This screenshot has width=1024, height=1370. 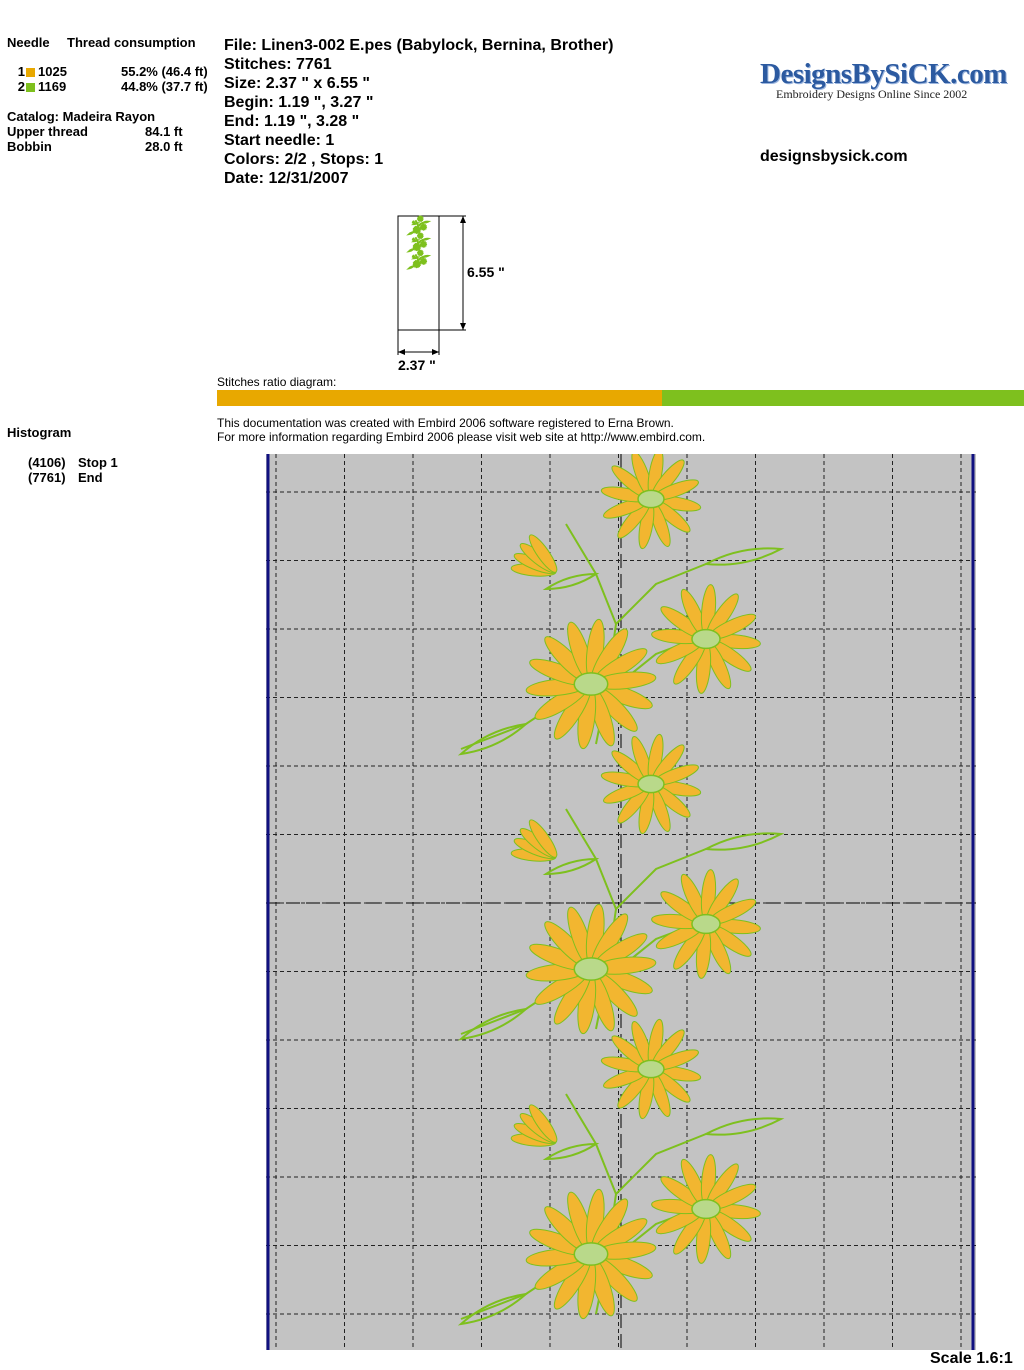 What do you see at coordinates (279, 140) in the screenshot?
I see `start-needle: Start needle: 1` at bounding box center [279, 140].